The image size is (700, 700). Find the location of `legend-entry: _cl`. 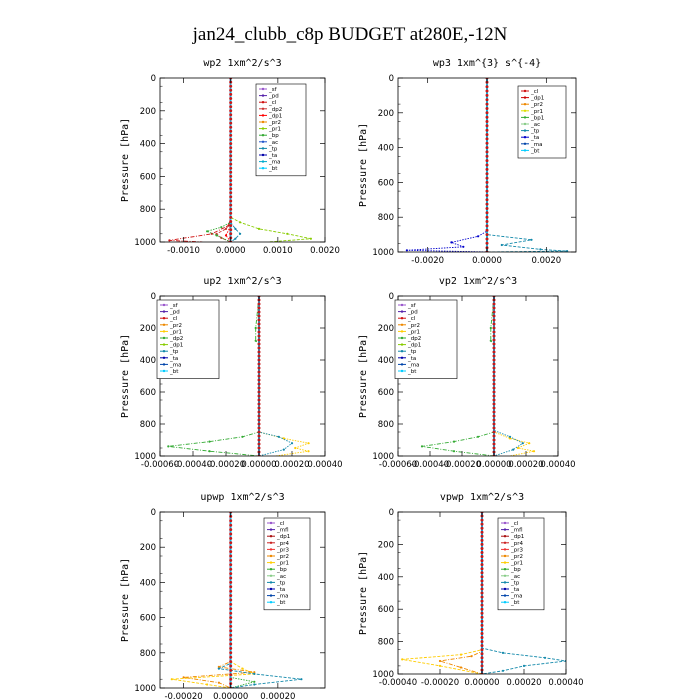

legend-entry: _cl is located at coordinates (173, 319).